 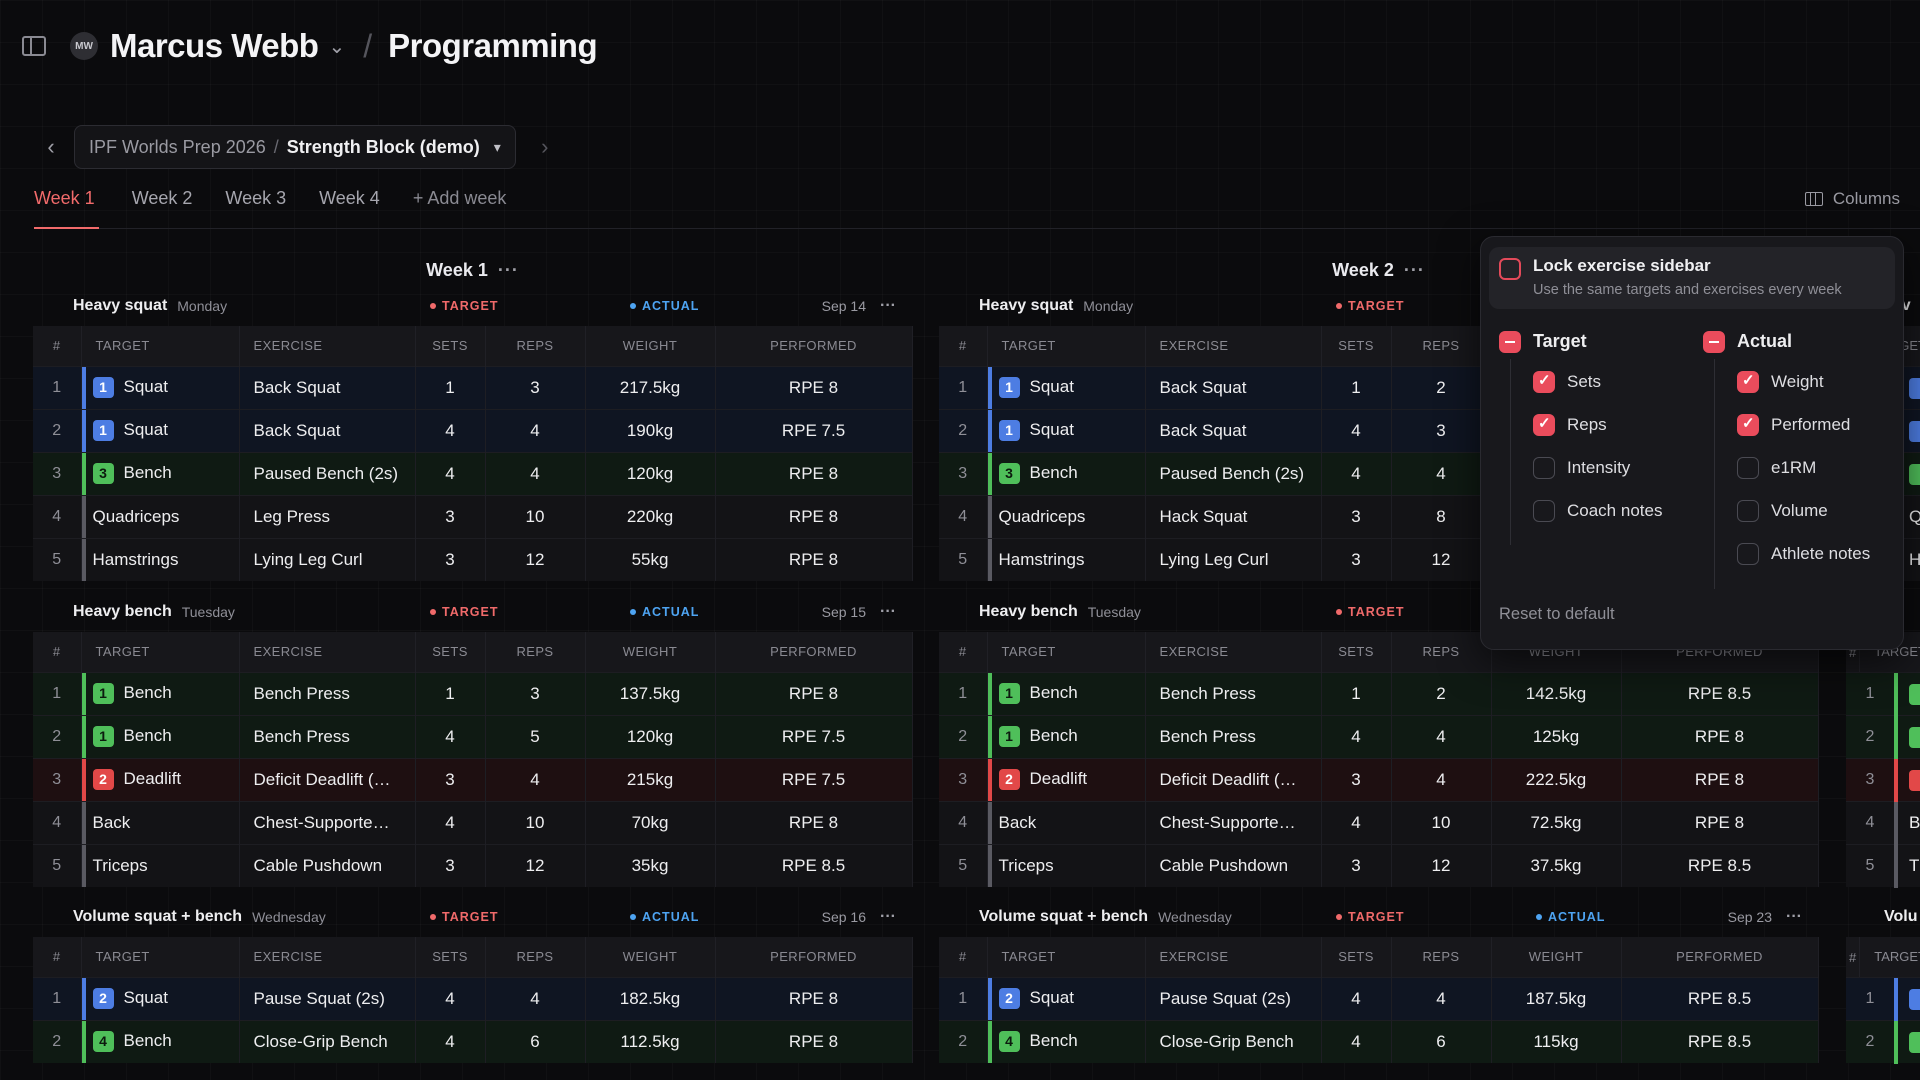 I want to click on weight-cell: 72.5kg, so click(x=1556, y=822).